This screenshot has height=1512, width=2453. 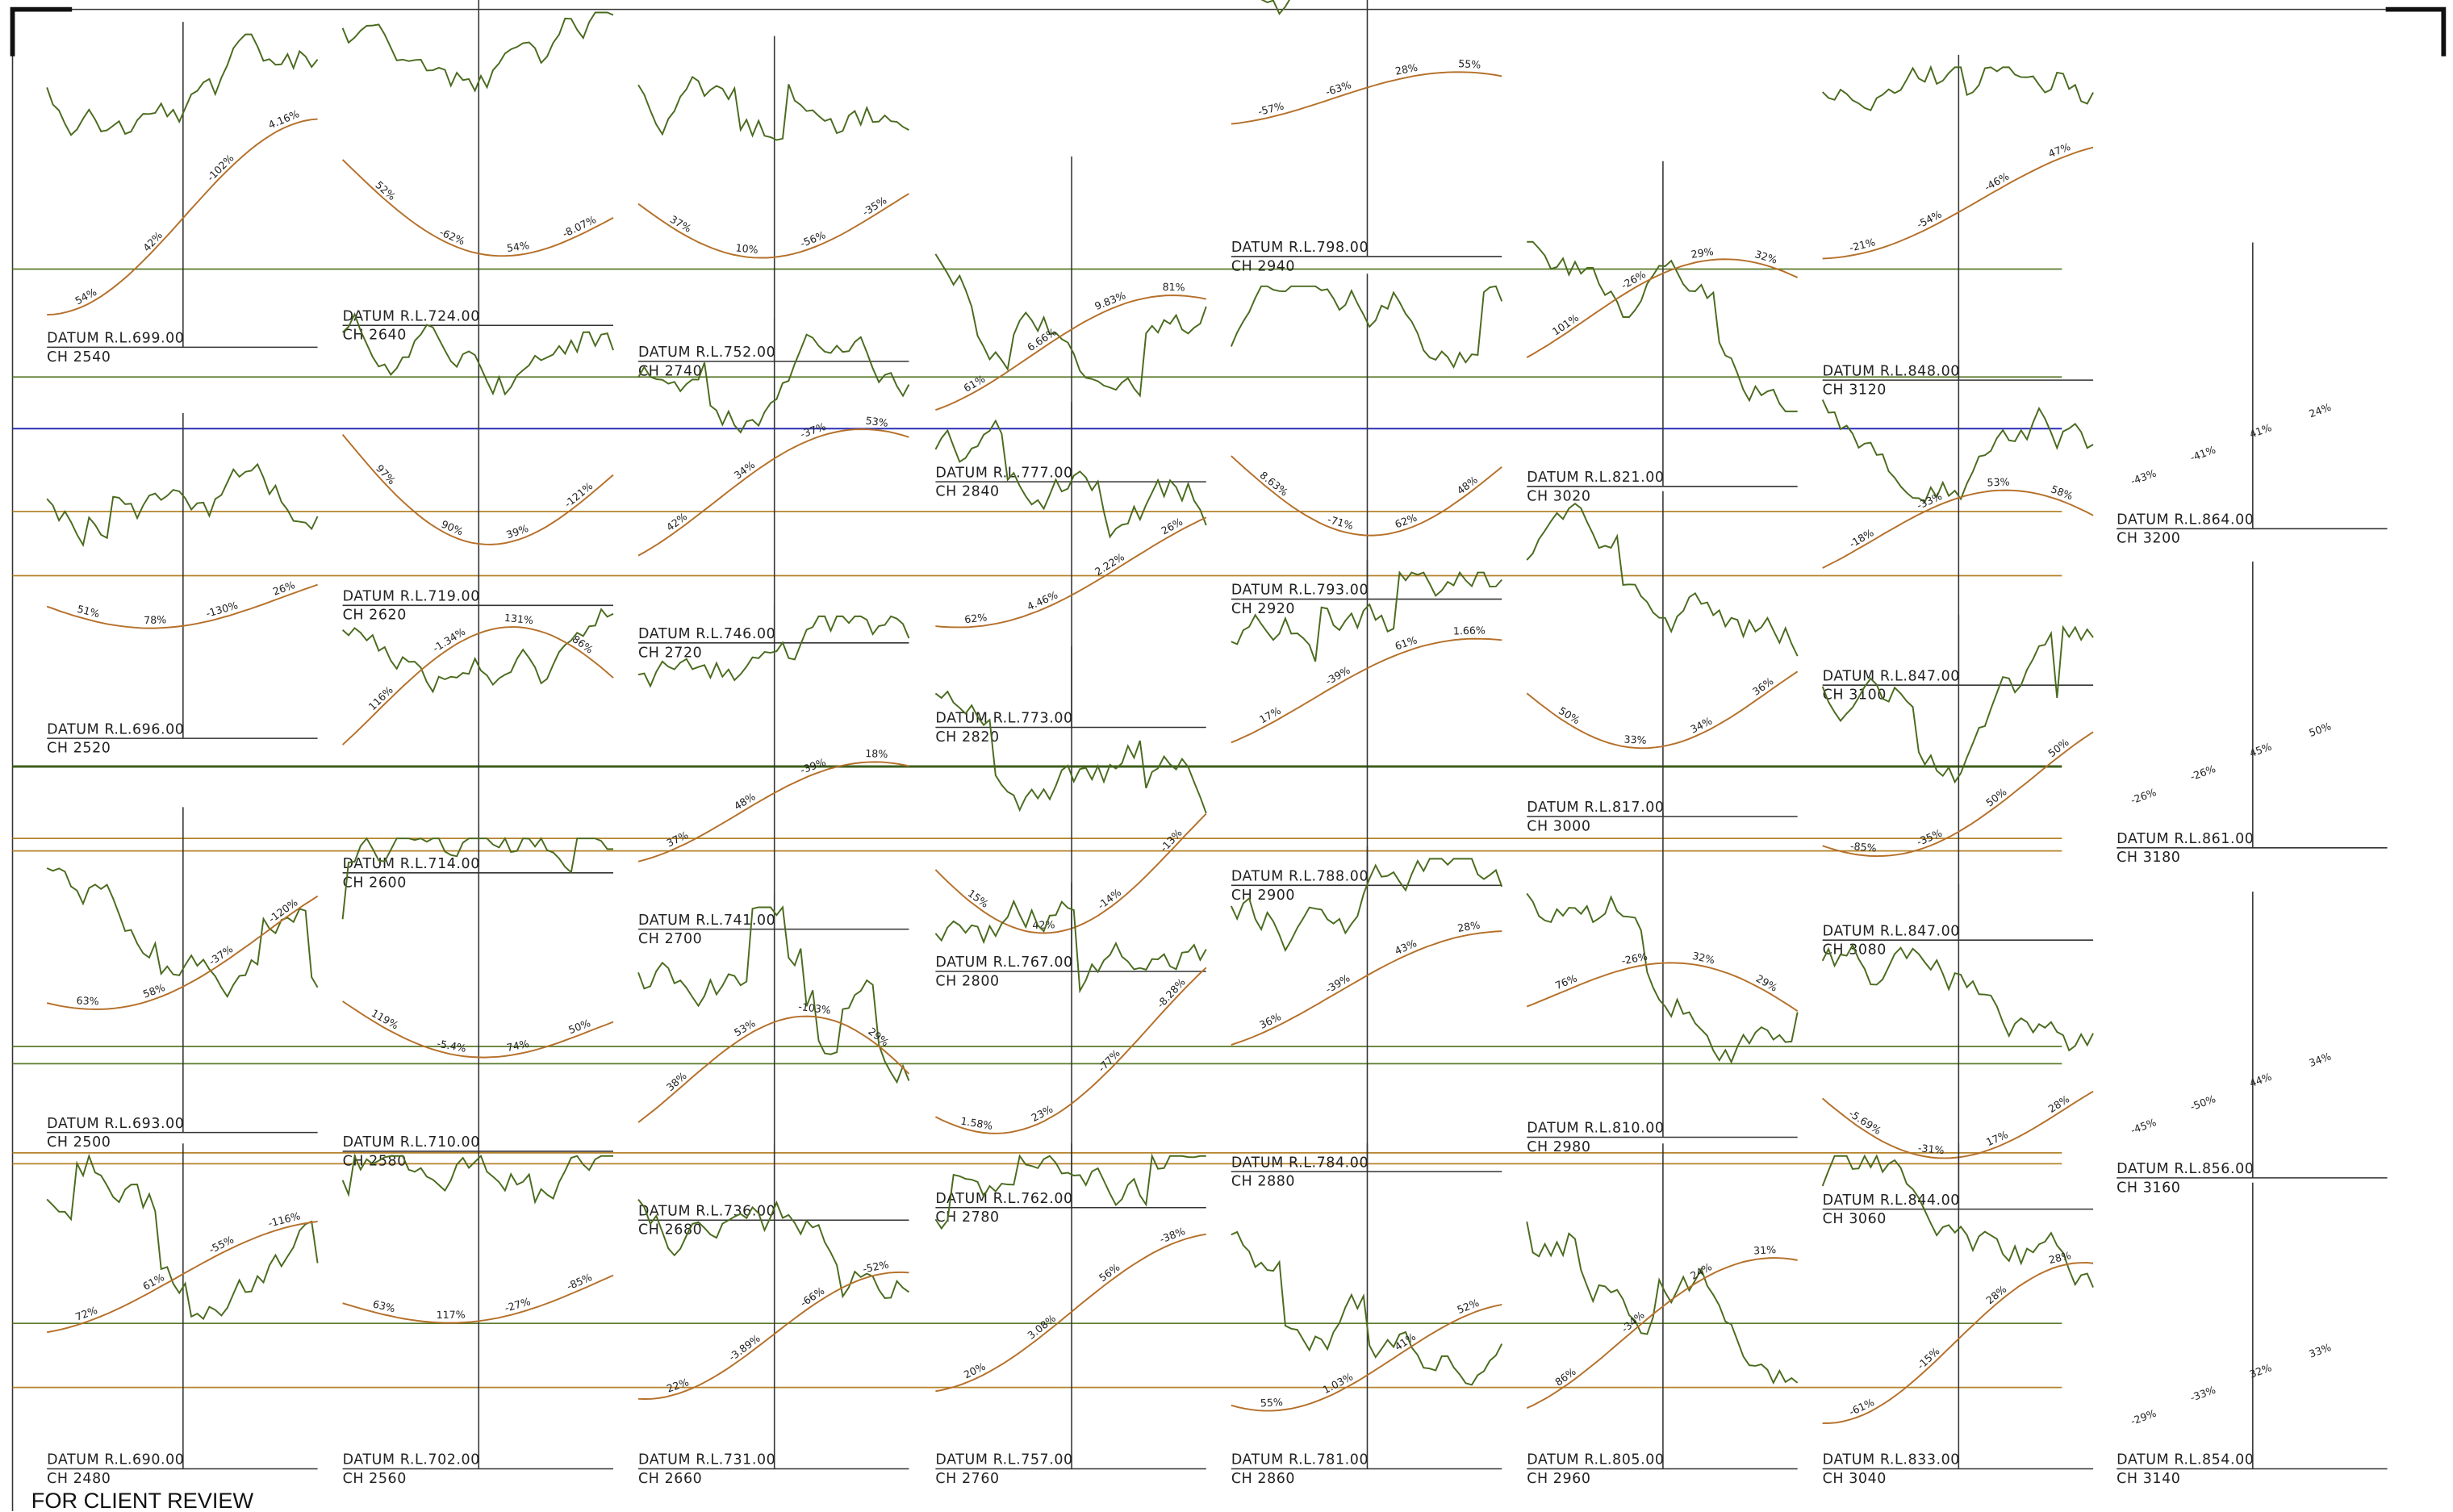 I want to click on chainage-label: CH 2700, so click(x=670, y=939).